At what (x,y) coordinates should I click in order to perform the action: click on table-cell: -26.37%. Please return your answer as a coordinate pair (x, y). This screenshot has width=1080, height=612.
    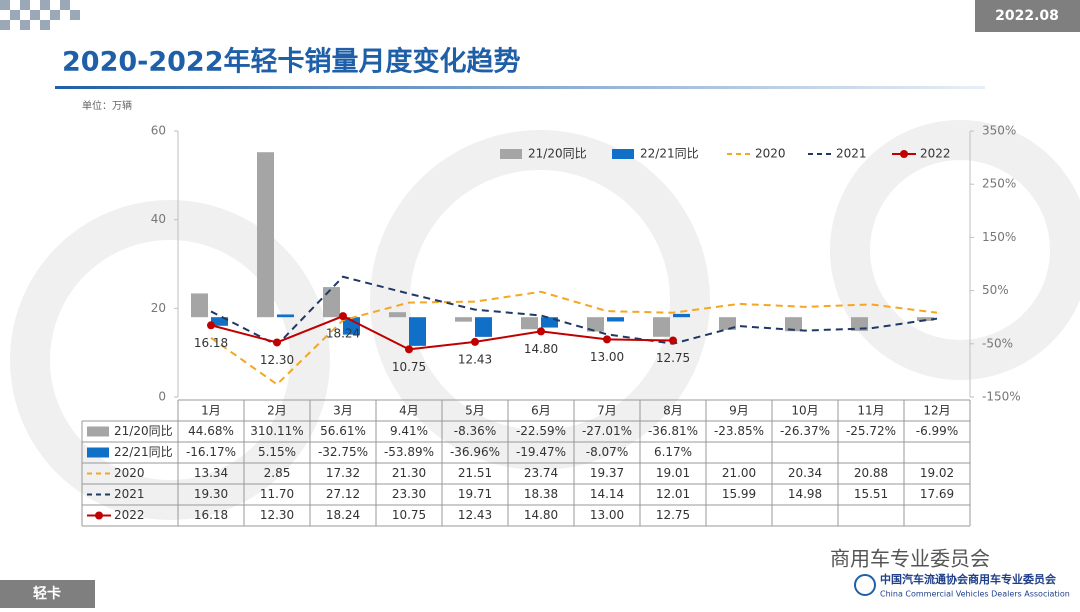
    Looking at the image, I should click on (805, 431).